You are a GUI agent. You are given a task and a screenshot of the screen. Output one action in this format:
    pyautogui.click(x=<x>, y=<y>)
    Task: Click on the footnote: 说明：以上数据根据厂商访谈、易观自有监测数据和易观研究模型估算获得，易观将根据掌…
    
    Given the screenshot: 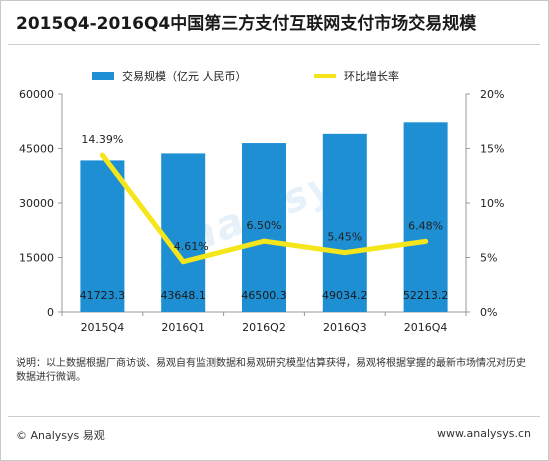 What is the action you would take?
    pyautogui.click(x=272, y=371)
    